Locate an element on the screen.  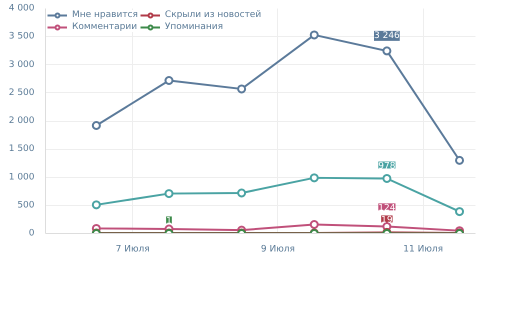
data-label: 1 is located at coordinates (169, 221).